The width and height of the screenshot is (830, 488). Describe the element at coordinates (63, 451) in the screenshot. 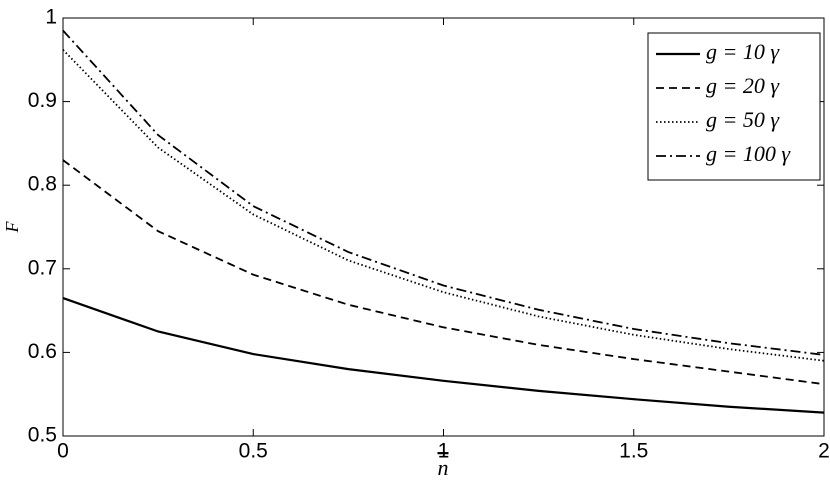

I see `x-tick-label: 0` at that location.